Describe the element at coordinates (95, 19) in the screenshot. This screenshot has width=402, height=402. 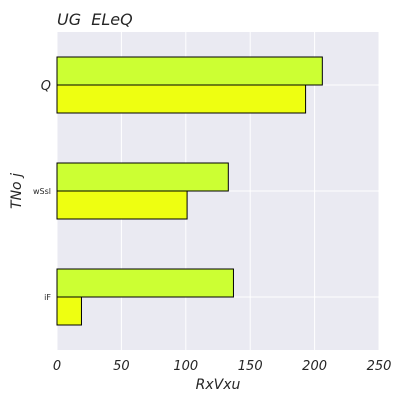
I see `chart-title: UG ELeQ` at that location.